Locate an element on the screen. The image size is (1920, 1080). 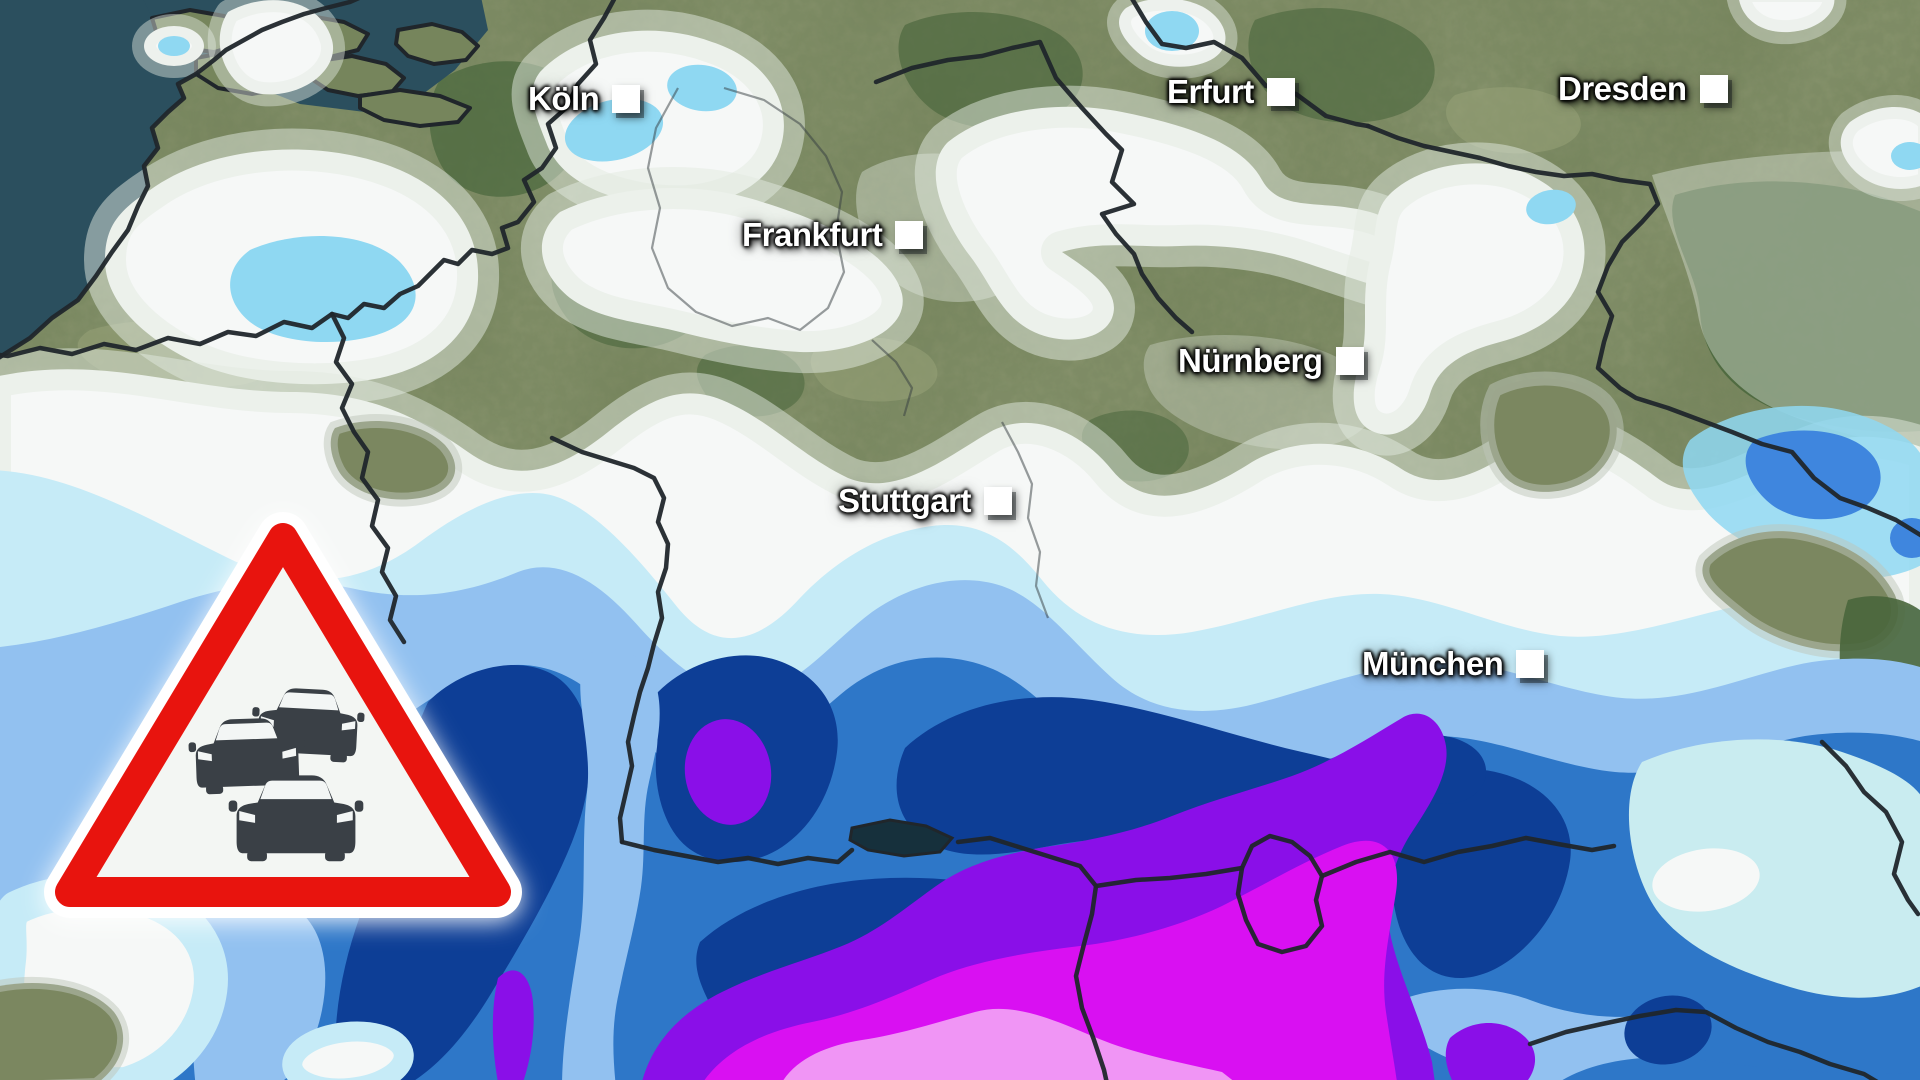
mint-blob-se is located at coordinates (1774, 868).